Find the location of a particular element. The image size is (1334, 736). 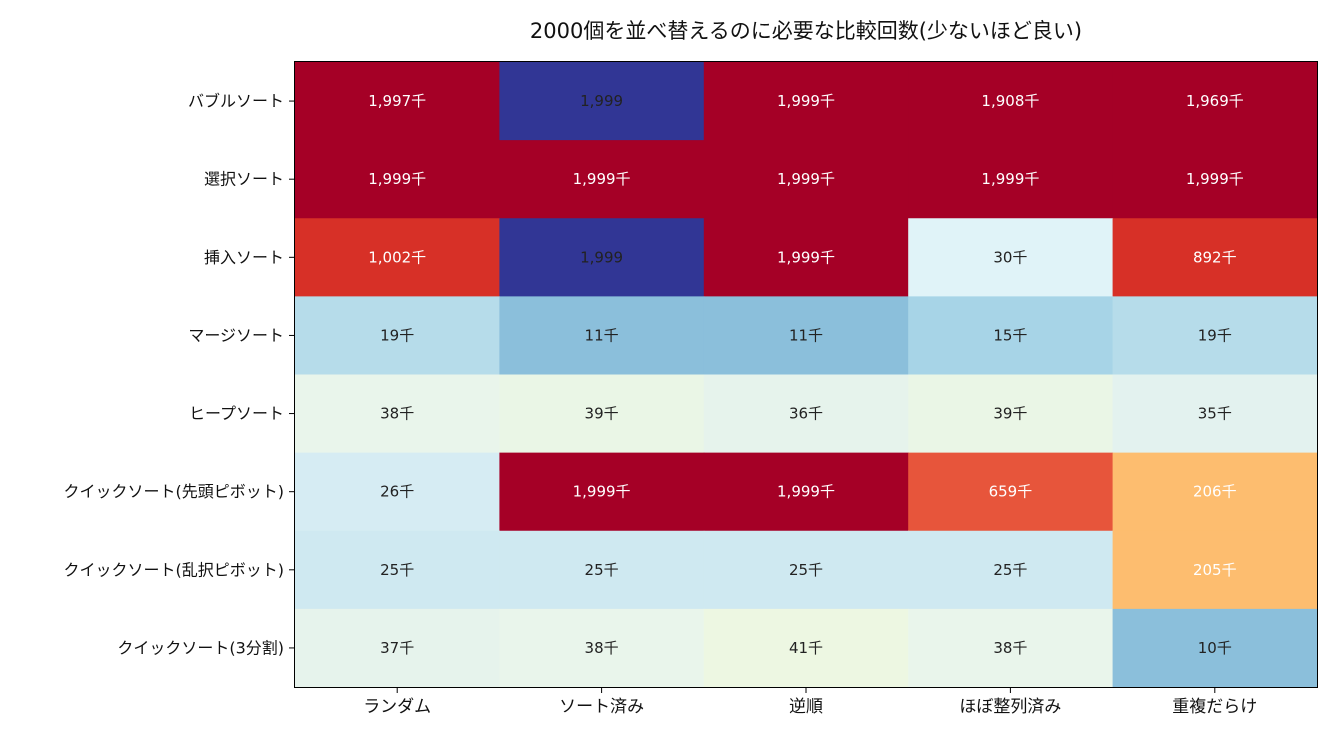

y-tick-label: バブルソート is located at coordinates (236, 101).